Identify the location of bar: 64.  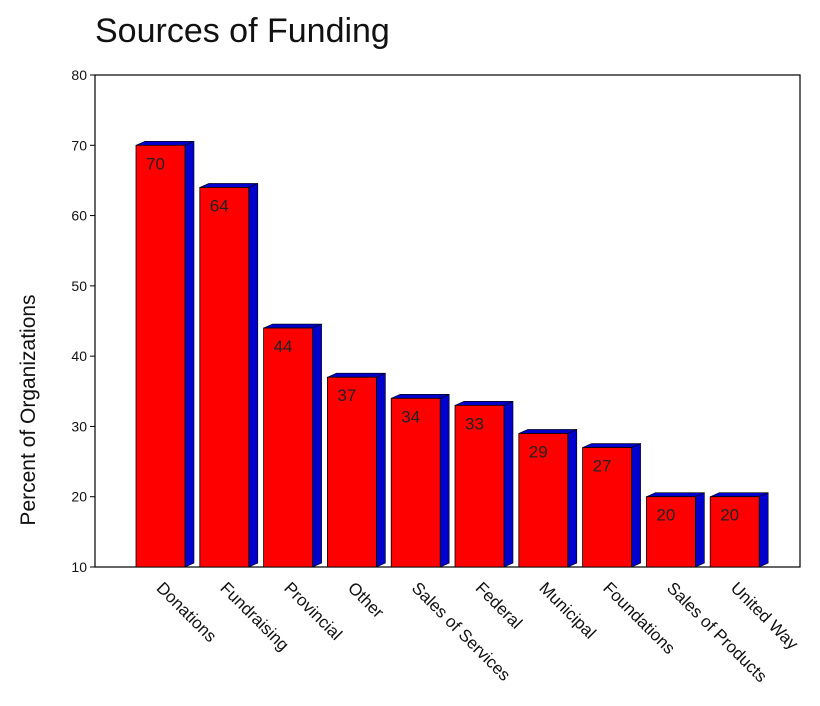
(229, 375).